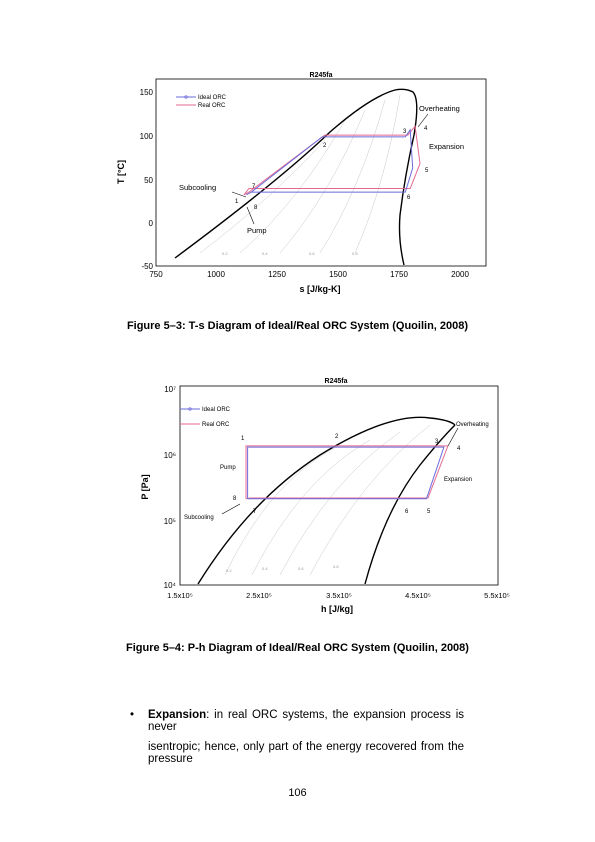  I want to click on ph-x-tick: 3.5x10⁵, so click(339, 595).